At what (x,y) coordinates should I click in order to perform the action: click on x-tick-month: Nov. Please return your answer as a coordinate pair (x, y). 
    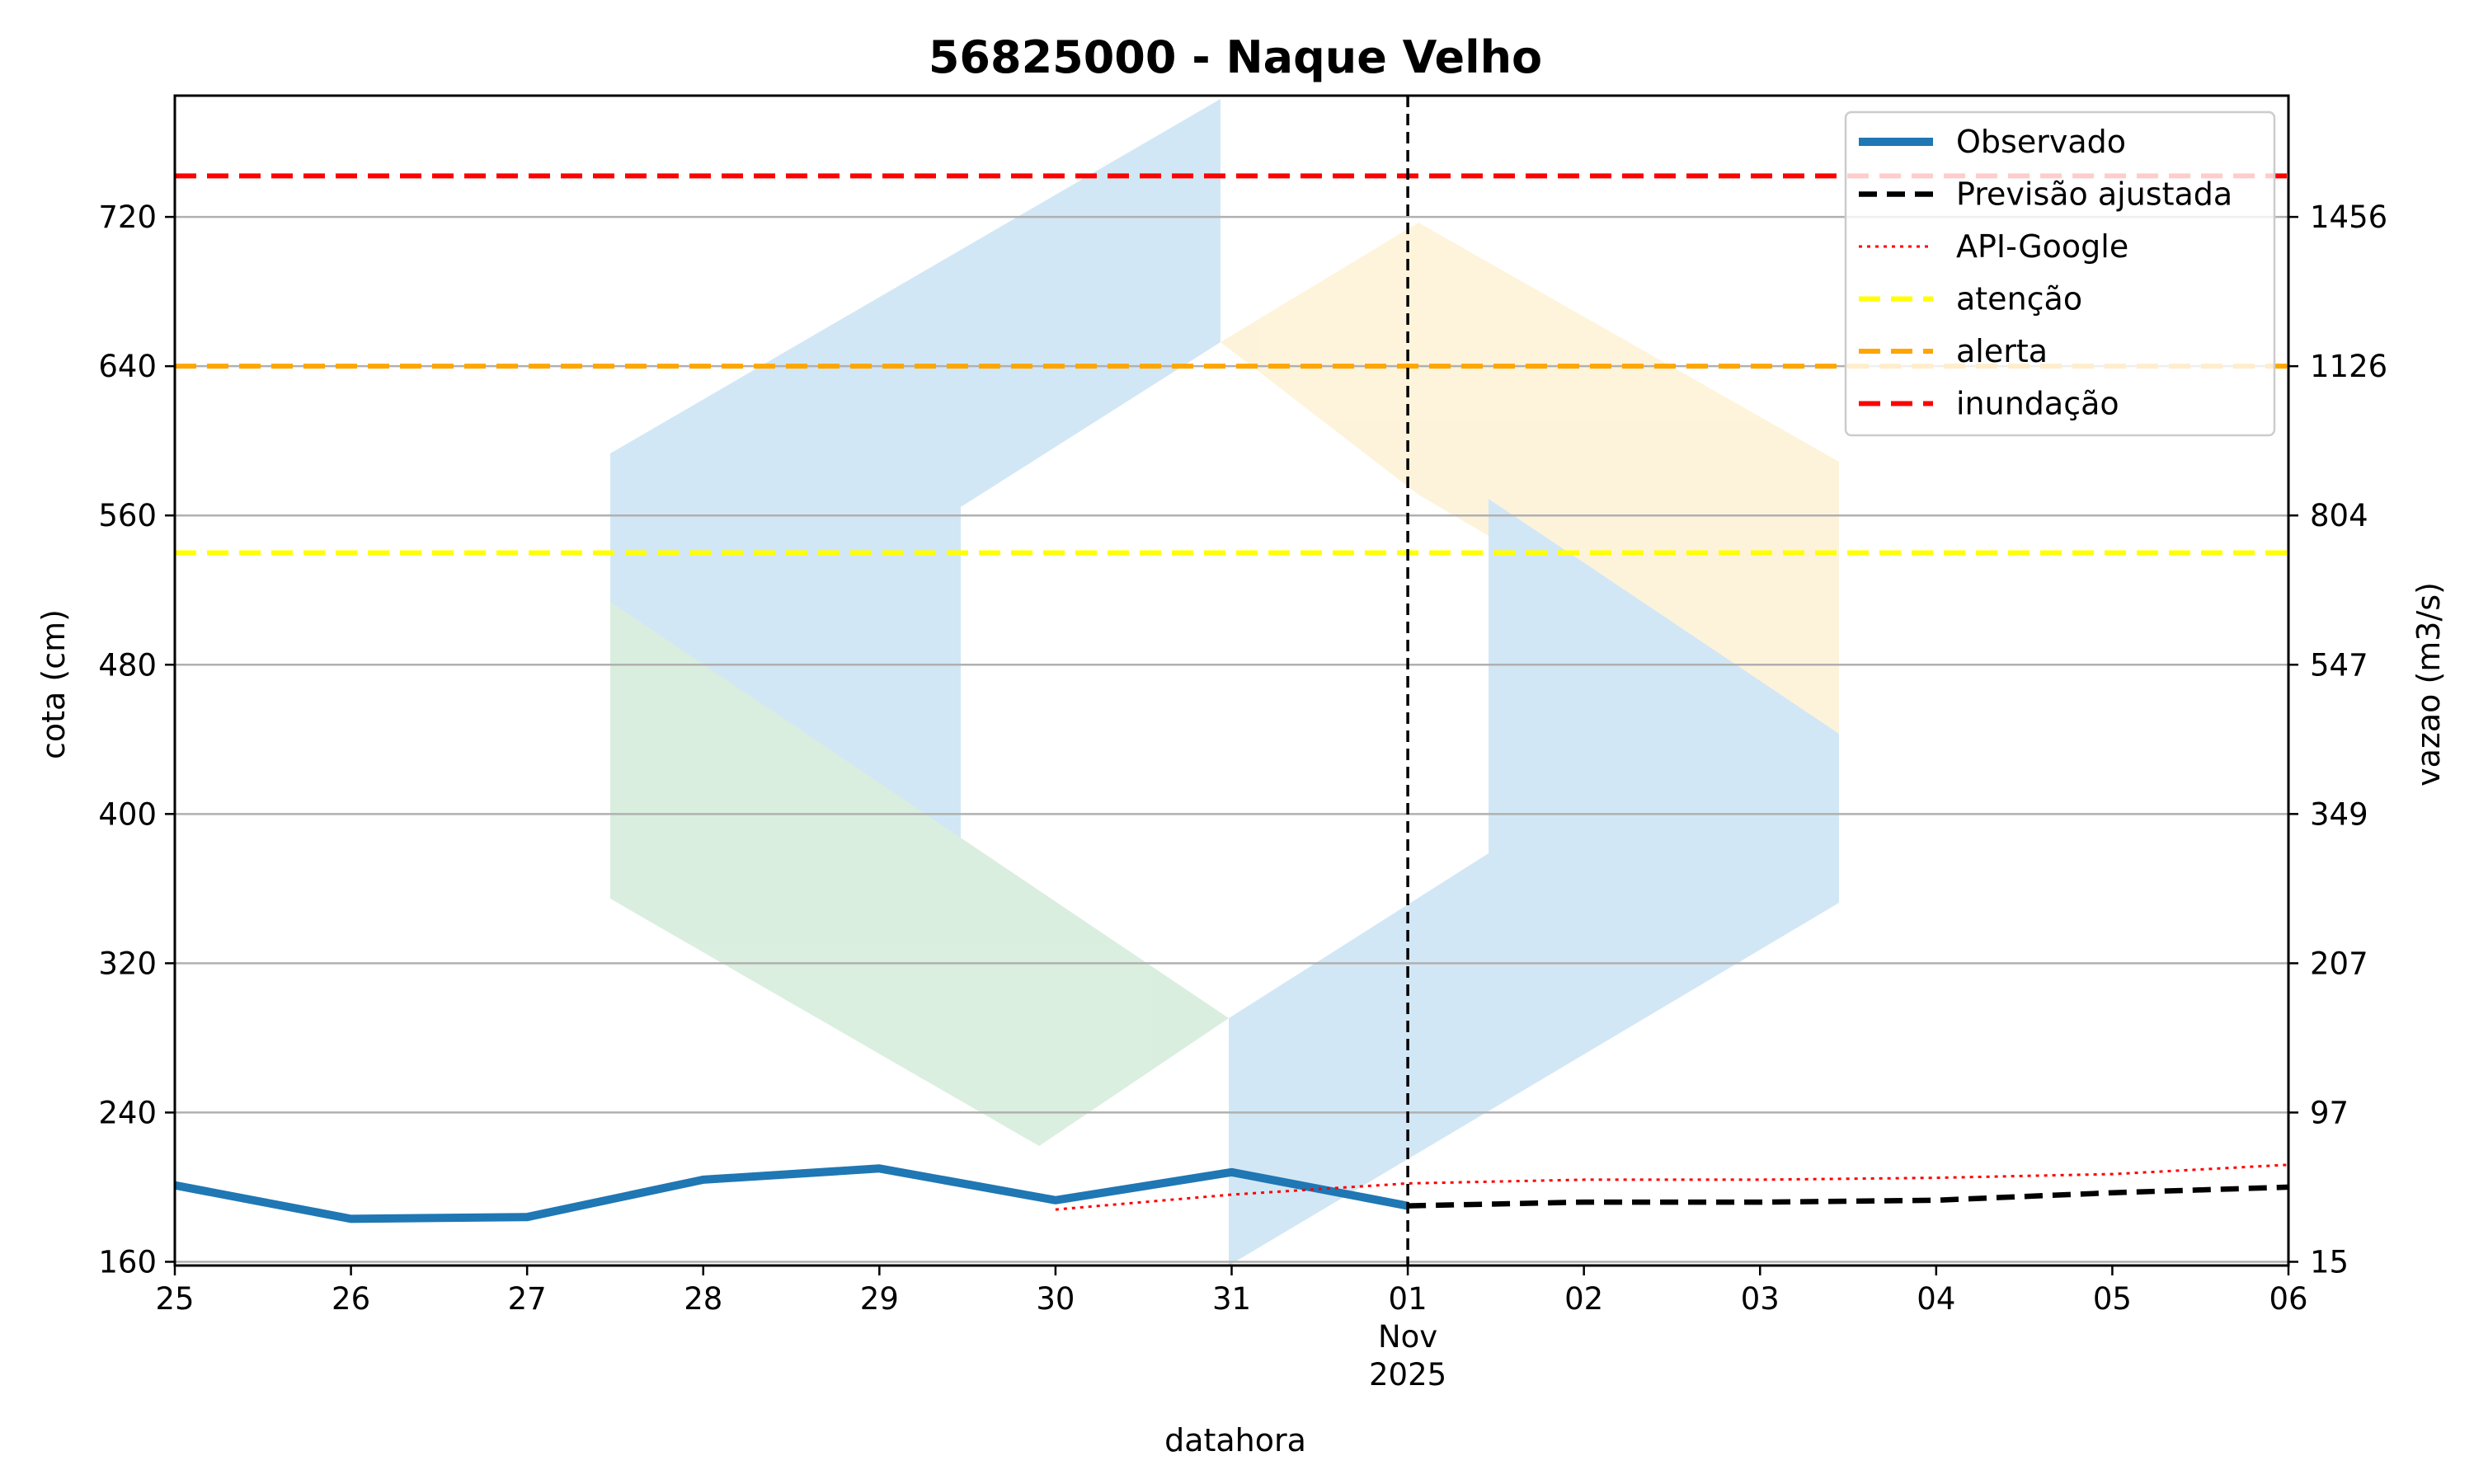
    Looking at the image, I should click on (1407, 1337).